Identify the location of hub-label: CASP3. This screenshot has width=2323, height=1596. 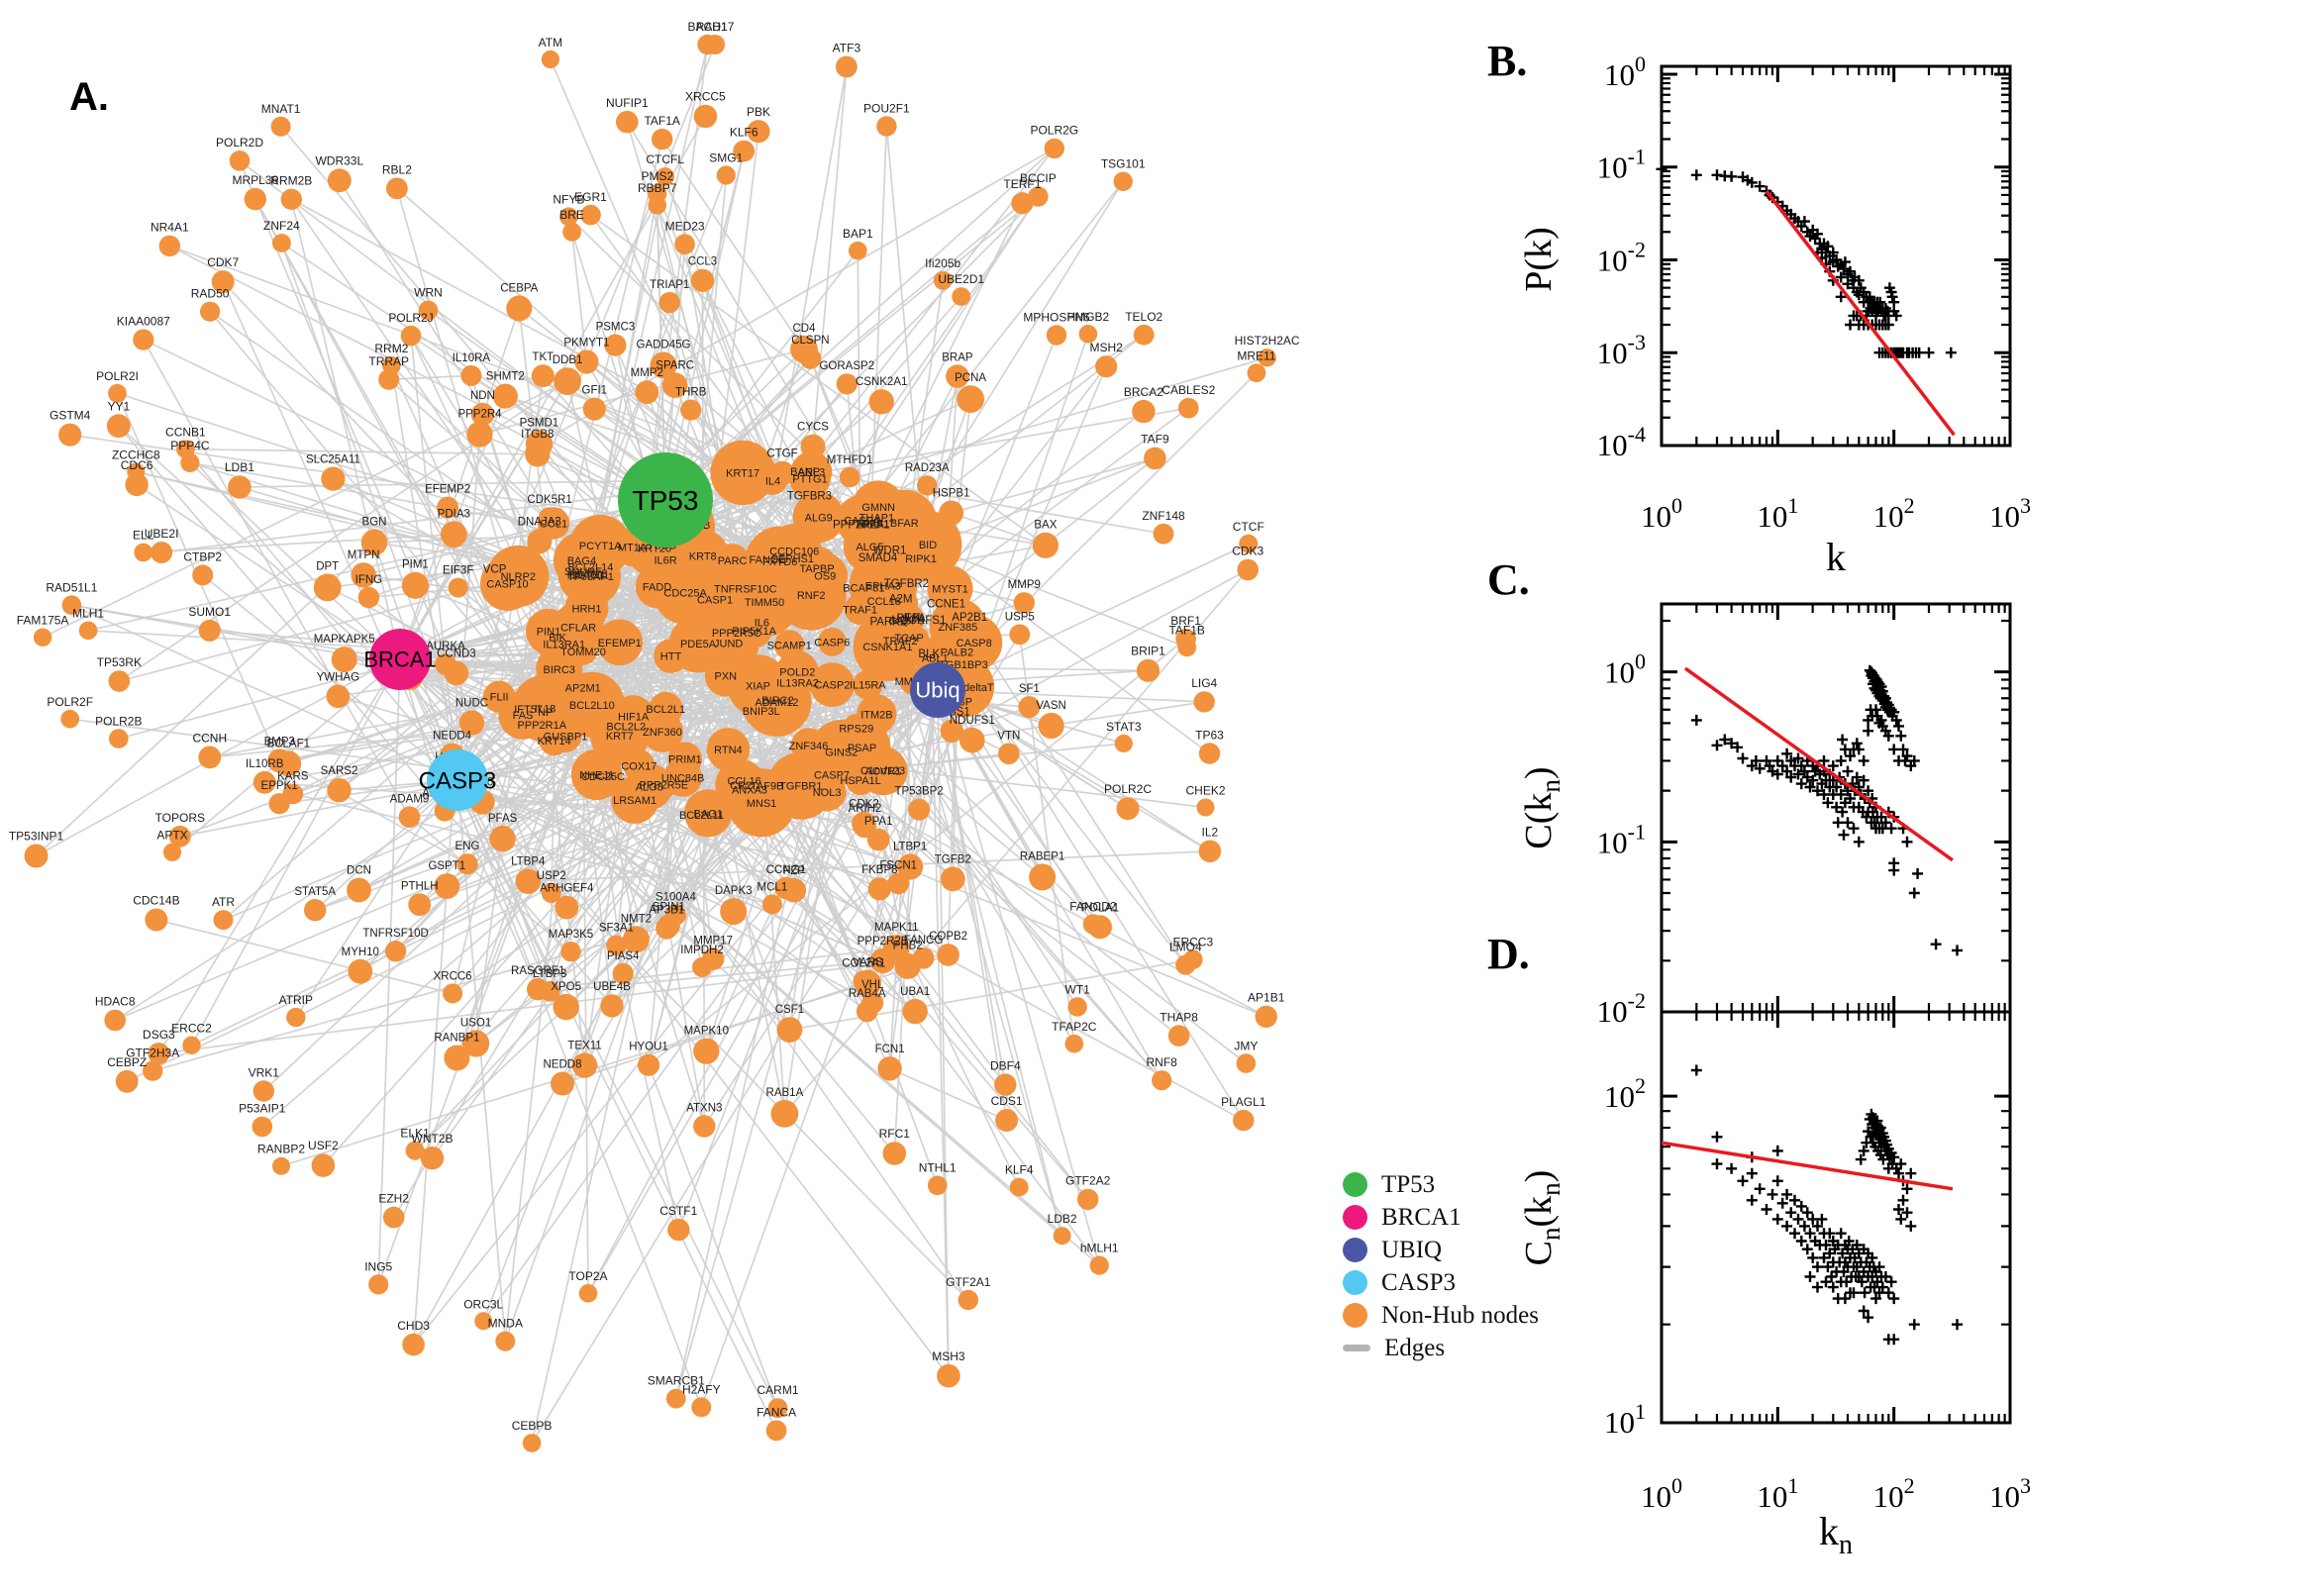
(458, 781).